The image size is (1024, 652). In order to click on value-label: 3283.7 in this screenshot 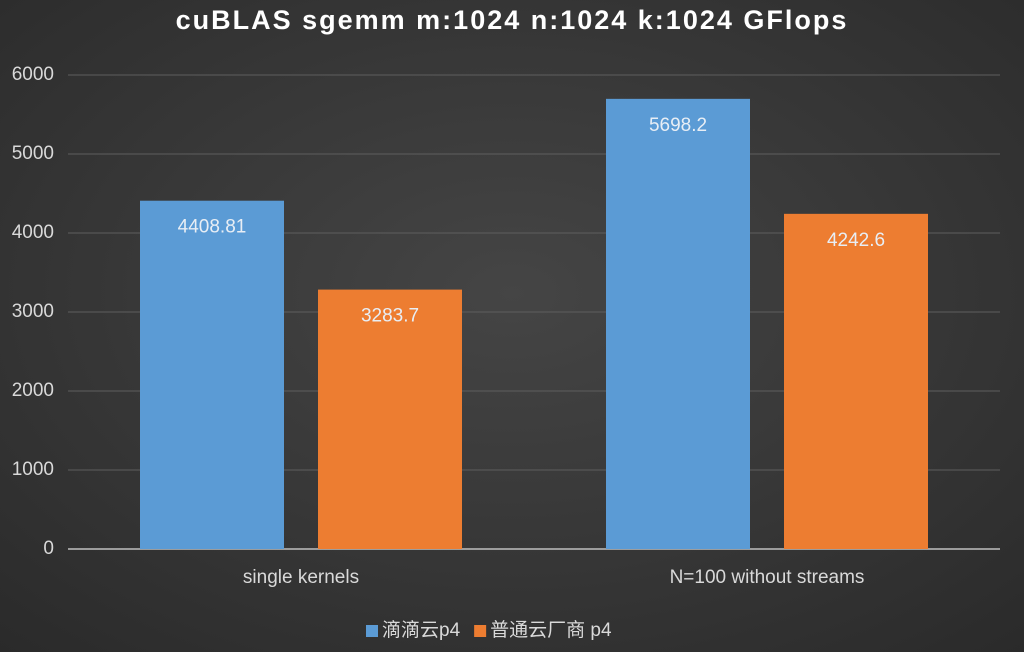, I will do `click(390, 316)`.